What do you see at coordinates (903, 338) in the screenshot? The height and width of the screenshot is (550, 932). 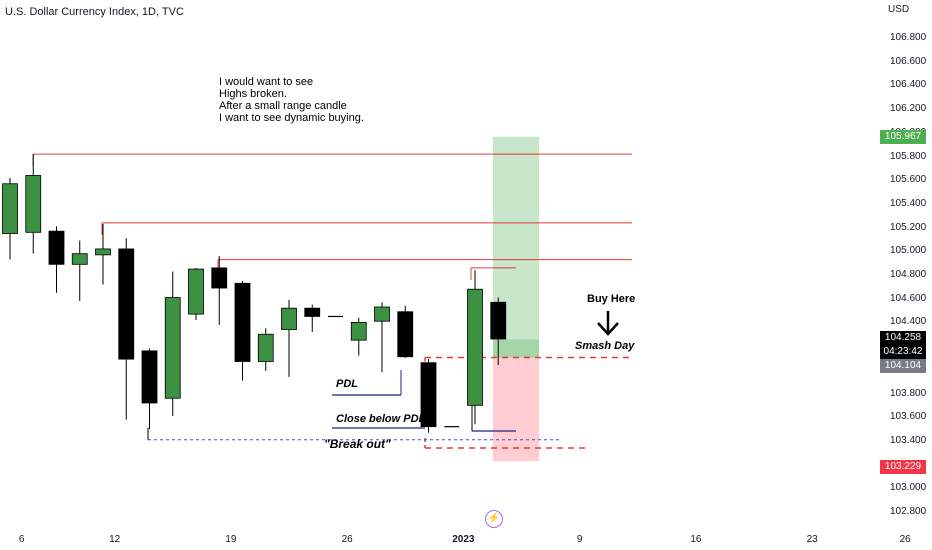 I see `current-price-badge: 104.258` at bounding box center [903, 338].